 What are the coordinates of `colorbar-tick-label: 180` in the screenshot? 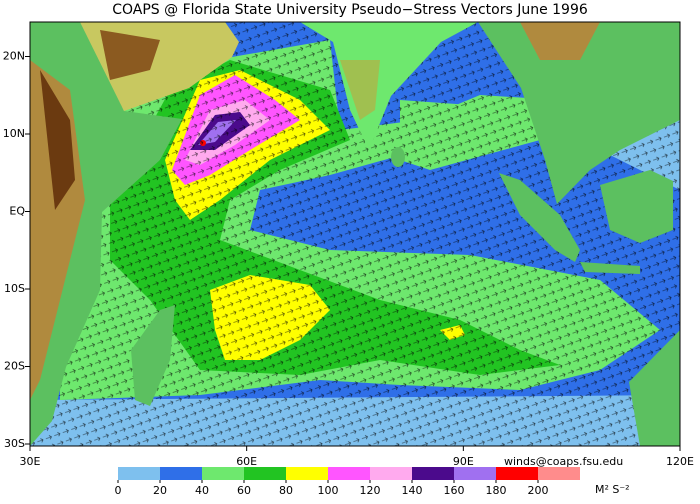 It's located at (496, 490).